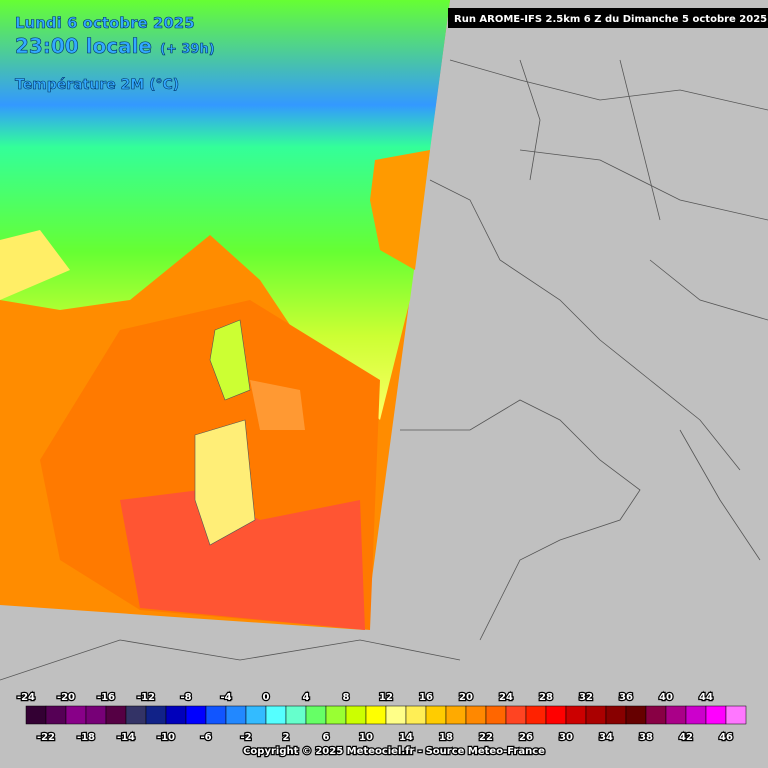  I want to click on legend-label: 2, so click(286, 737).